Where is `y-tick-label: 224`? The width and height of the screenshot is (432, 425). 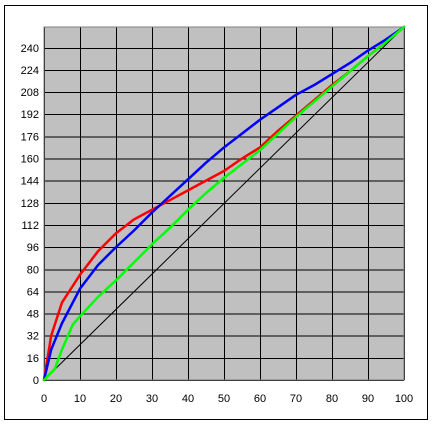 y-tick-label: 224 is located at coordinates (30, 71).